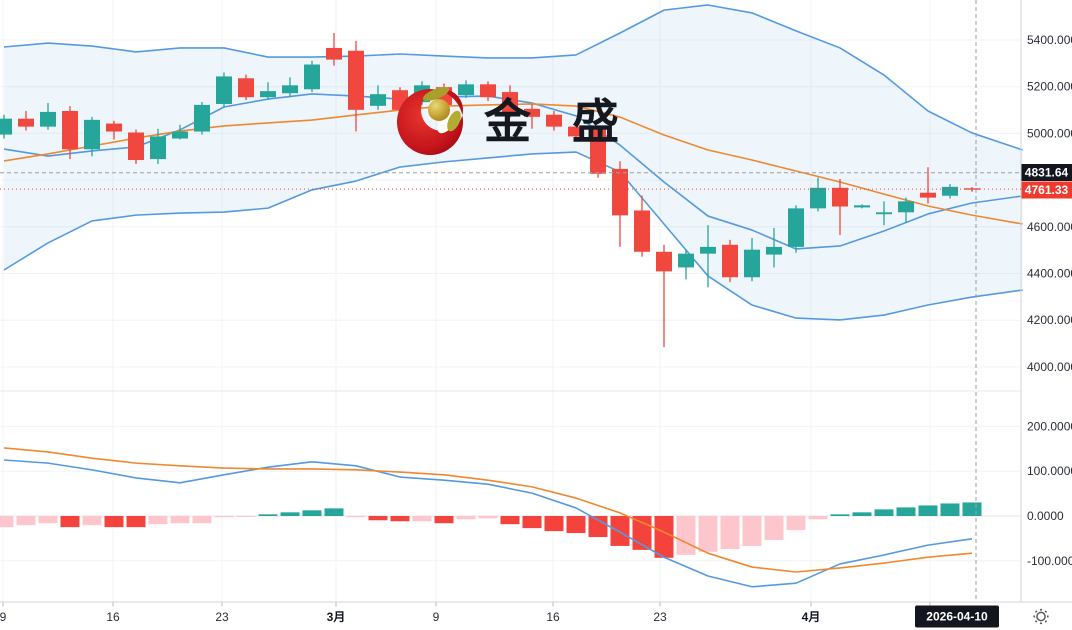 This screenshot has width=1072, height=630. I want to click on last-price-badge-label: 4761.33, so click(1047, 190).